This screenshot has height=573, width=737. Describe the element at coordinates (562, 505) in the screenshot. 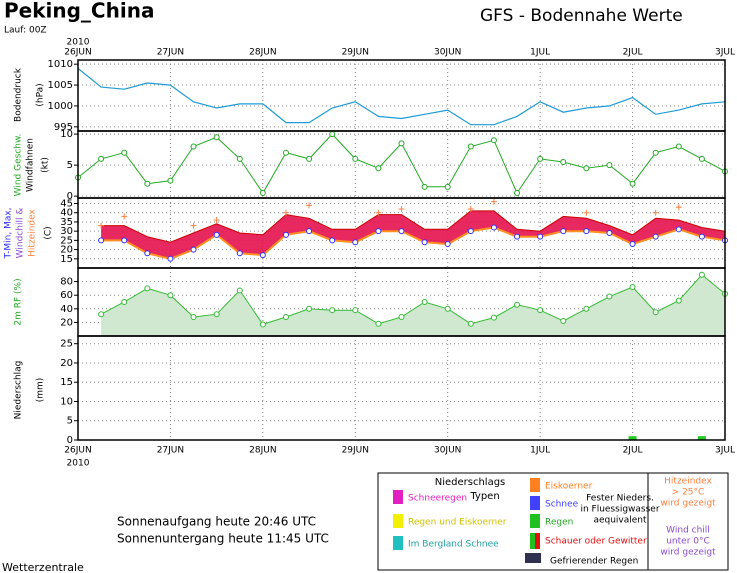

I see `legend-item: Schnee` at that location.